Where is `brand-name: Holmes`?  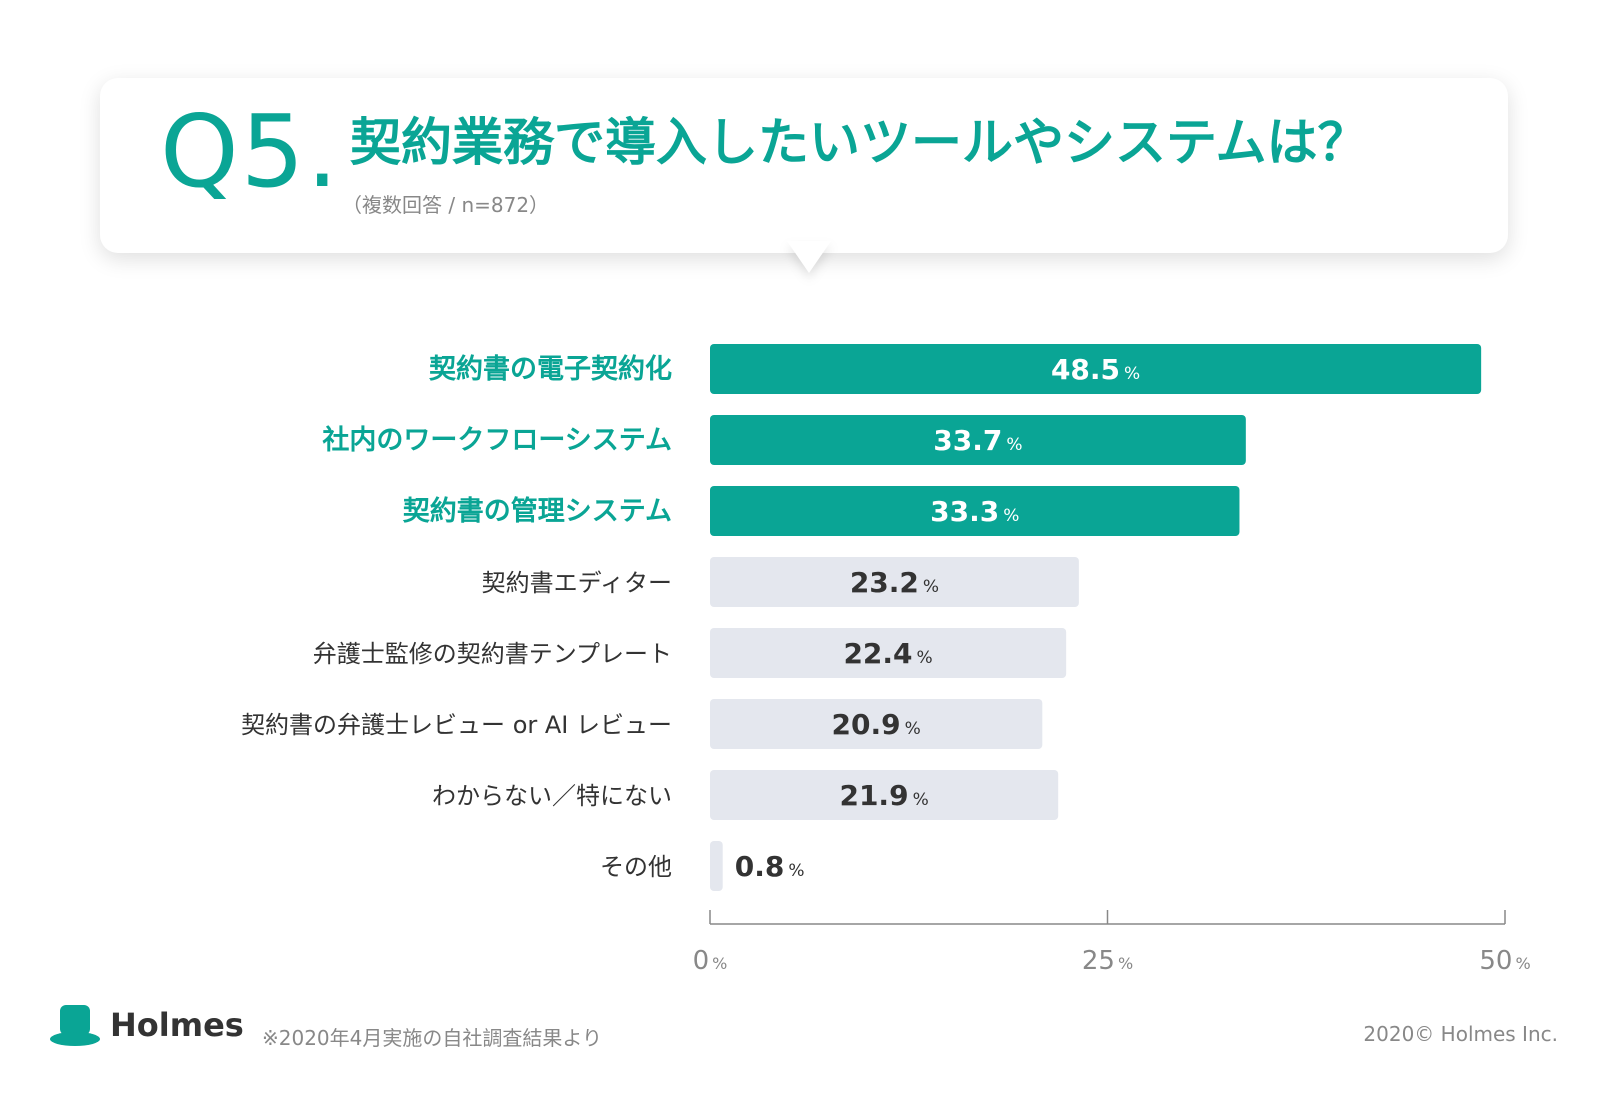
brand-name: Holmes is located at coordinates (177, 1025).